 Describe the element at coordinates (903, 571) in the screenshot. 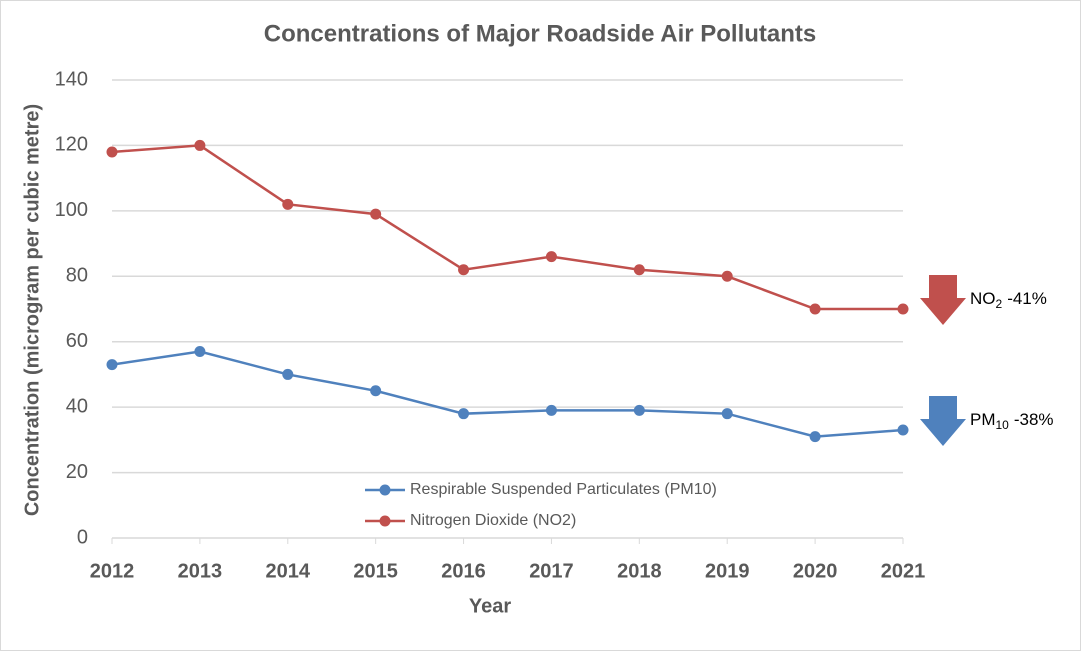

I see `x-tick-label: 2021` at that location.